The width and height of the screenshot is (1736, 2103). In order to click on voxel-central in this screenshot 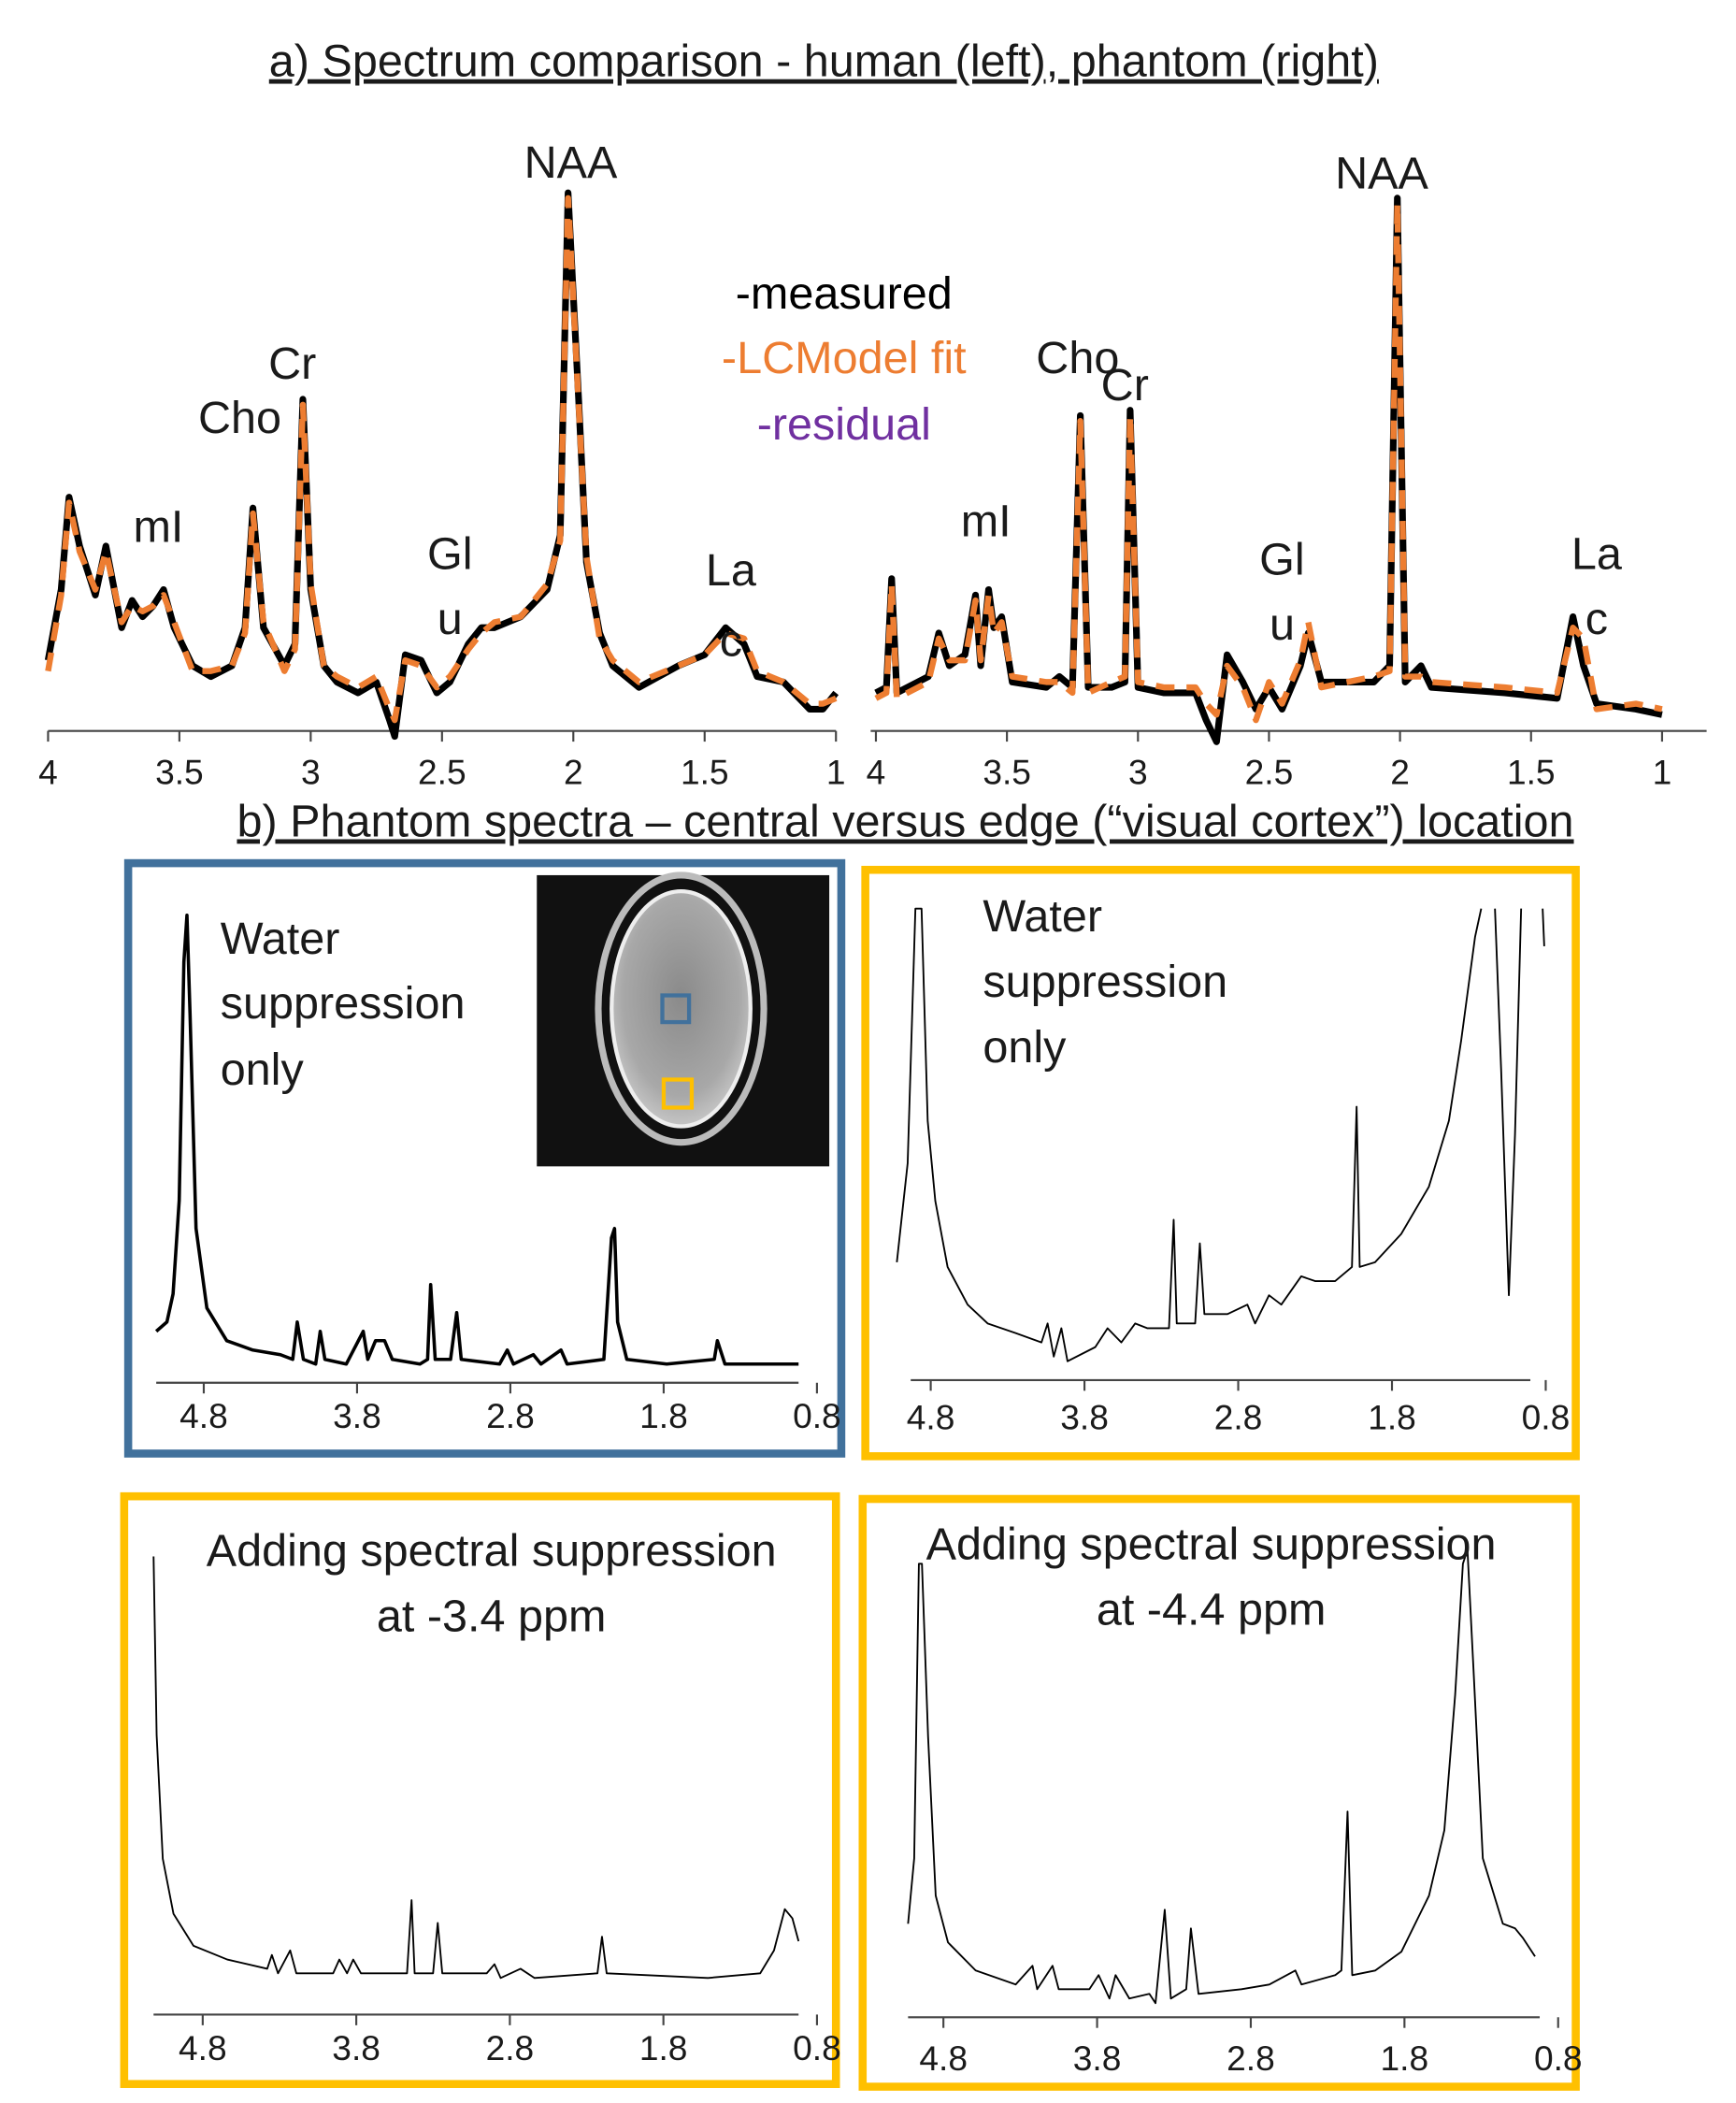, I will do `click(676, 1009)`.